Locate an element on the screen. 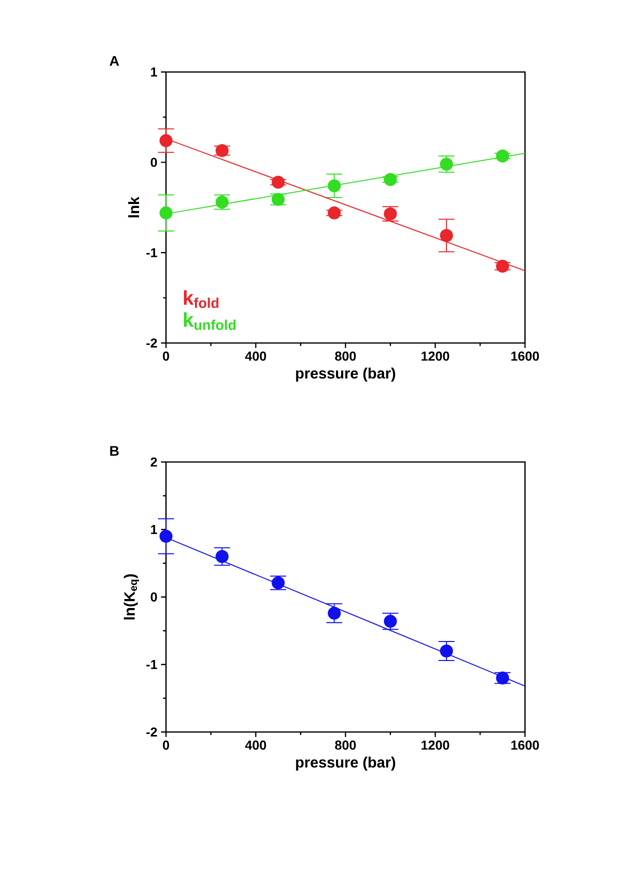 Image resolution: width=624 pixels, height=875 pixels. y-axis-title: ln(K$_{eq}$) is located at coordinates (132, 597).